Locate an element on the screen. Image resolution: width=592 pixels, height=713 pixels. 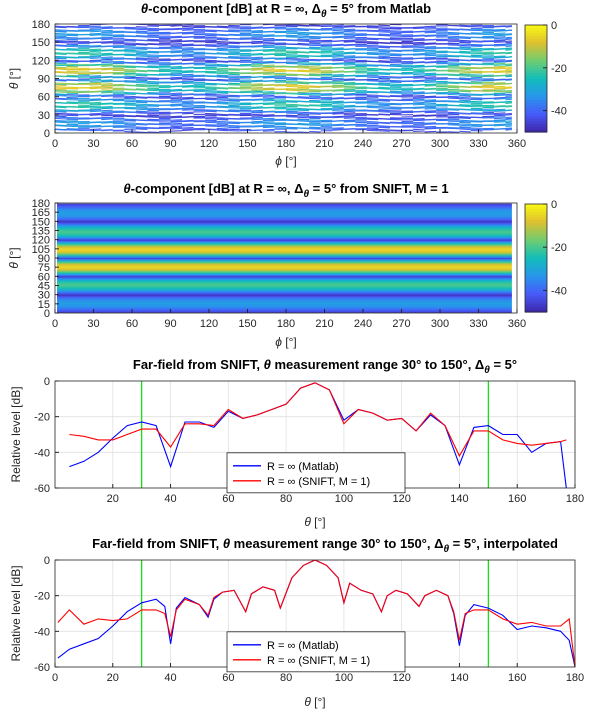
x-axis-label: ϕ [°] is located at coordinates (286, 342).